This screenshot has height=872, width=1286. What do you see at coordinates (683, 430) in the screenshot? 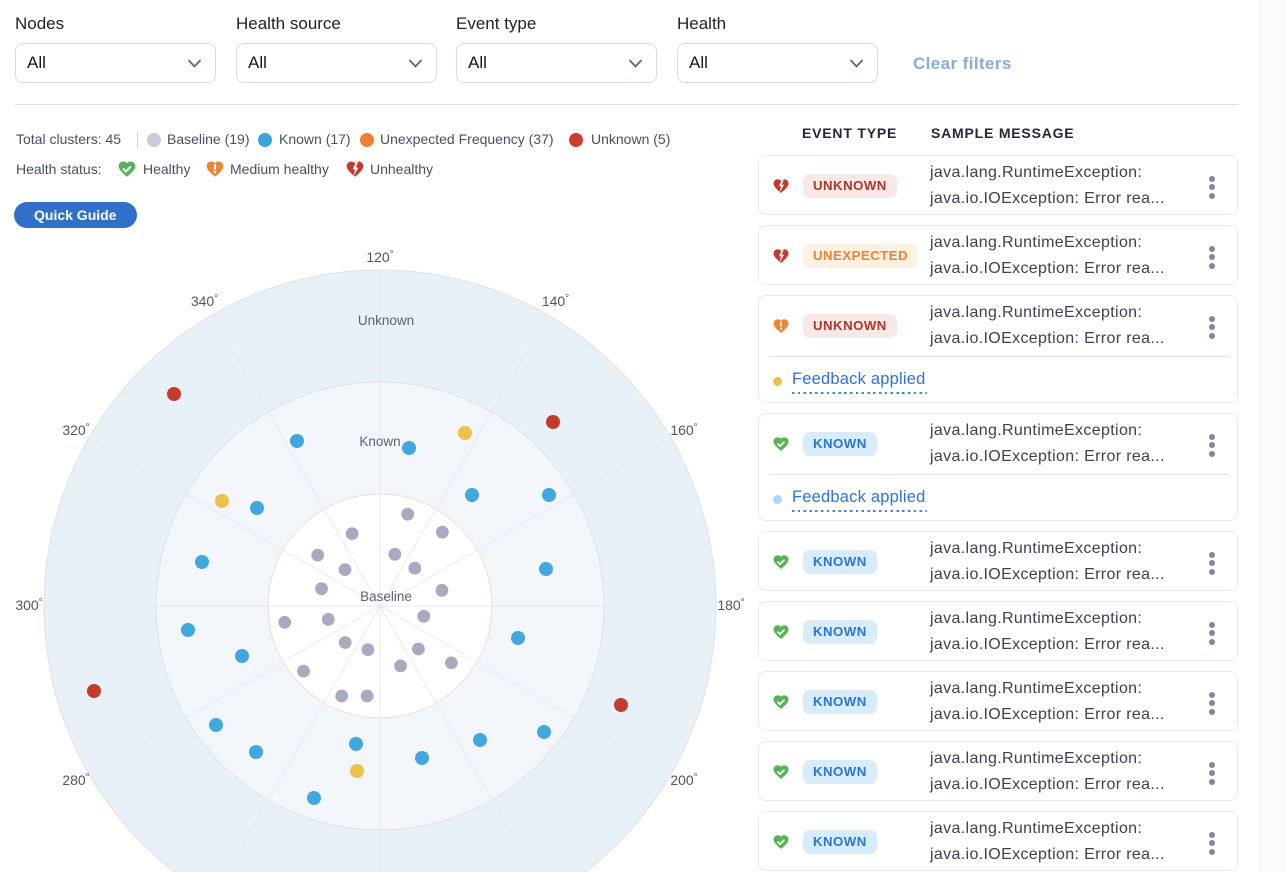
I see `svg-text: 160°` at bounding box center [683, 430].